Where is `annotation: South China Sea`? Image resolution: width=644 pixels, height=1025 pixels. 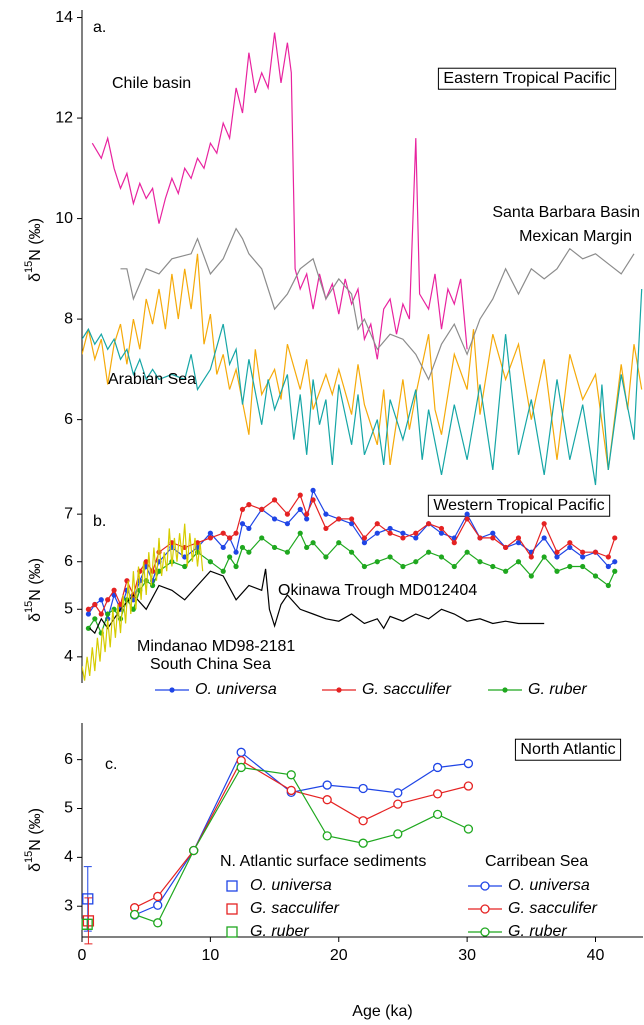
annotation: South China Sea is located at coordinates (210, 664).